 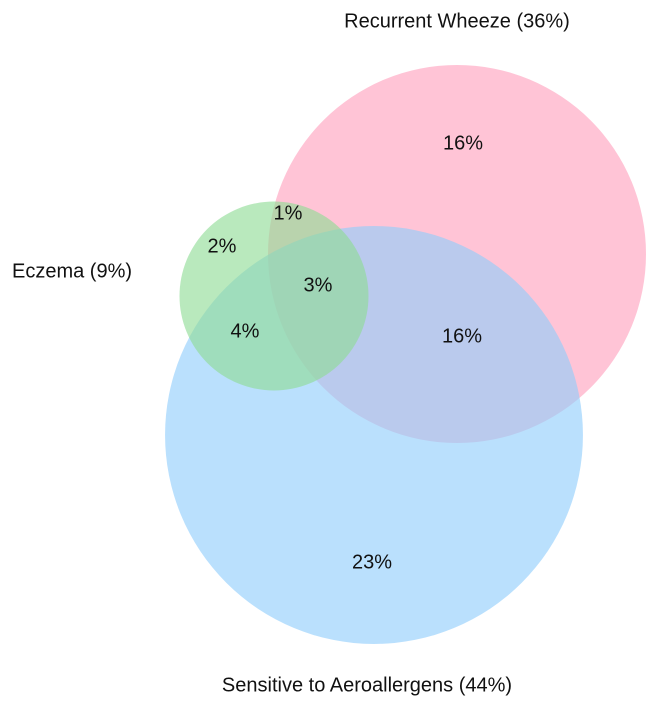 What do you see at coordinates (274, 296) in the screenshot?
I see `set-circle` at bounding box center [274, 296].